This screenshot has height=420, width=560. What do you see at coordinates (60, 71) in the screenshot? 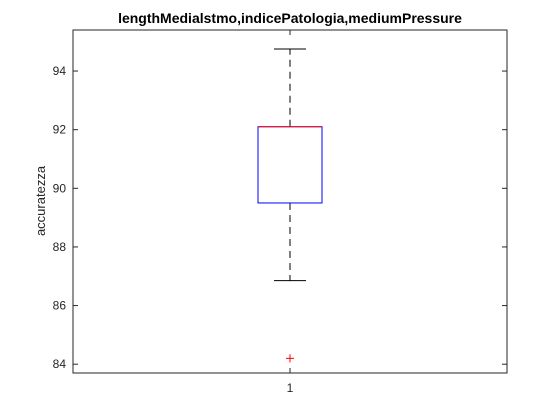
I see `y-tick-label: 94` at bounding box center [60, 71].